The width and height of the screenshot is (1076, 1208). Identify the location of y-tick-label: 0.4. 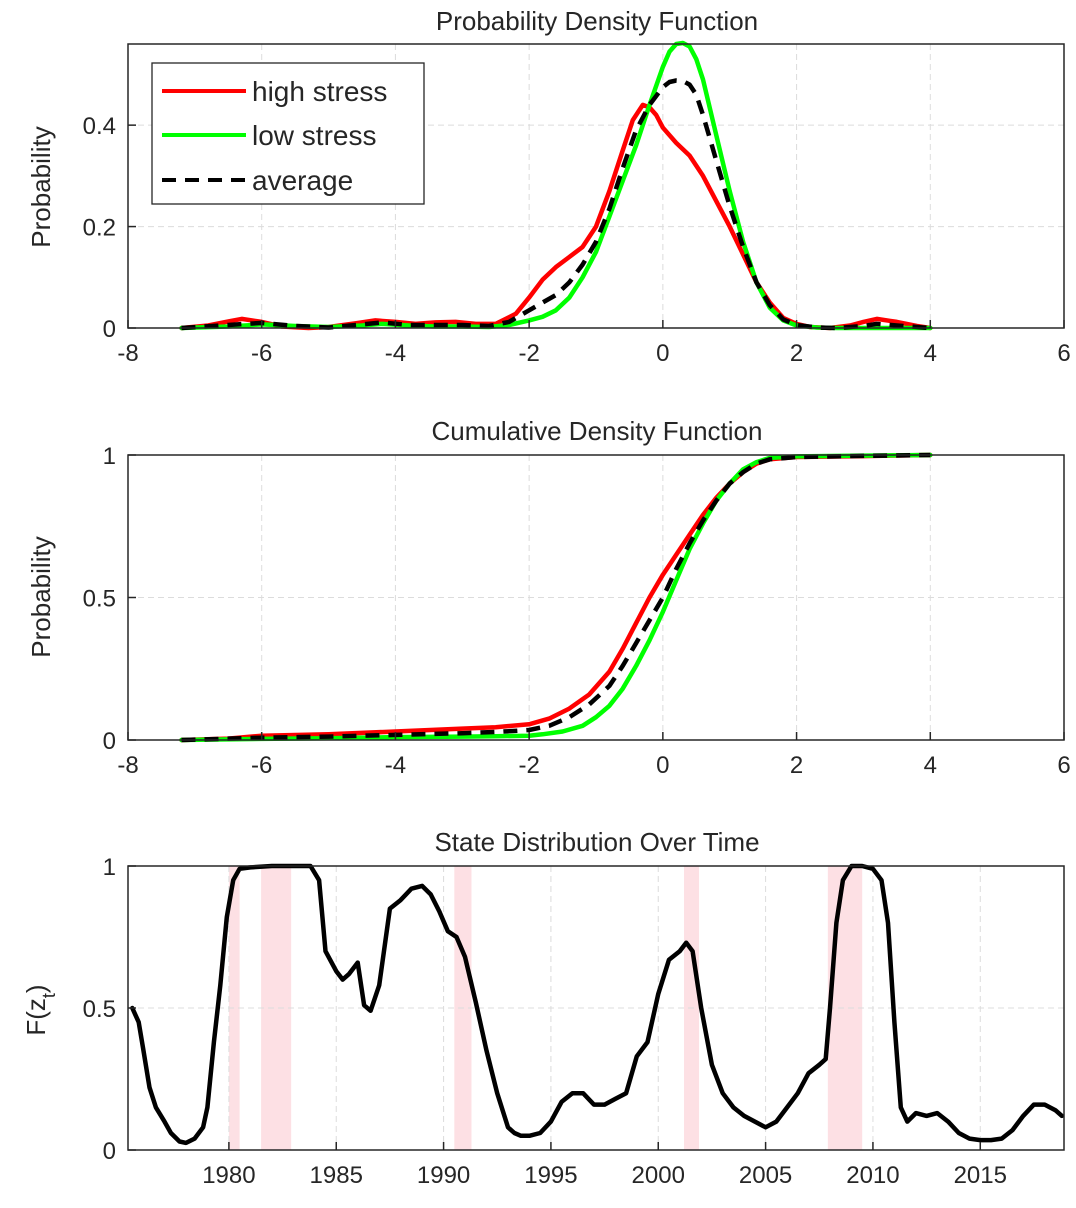
(99, 126).